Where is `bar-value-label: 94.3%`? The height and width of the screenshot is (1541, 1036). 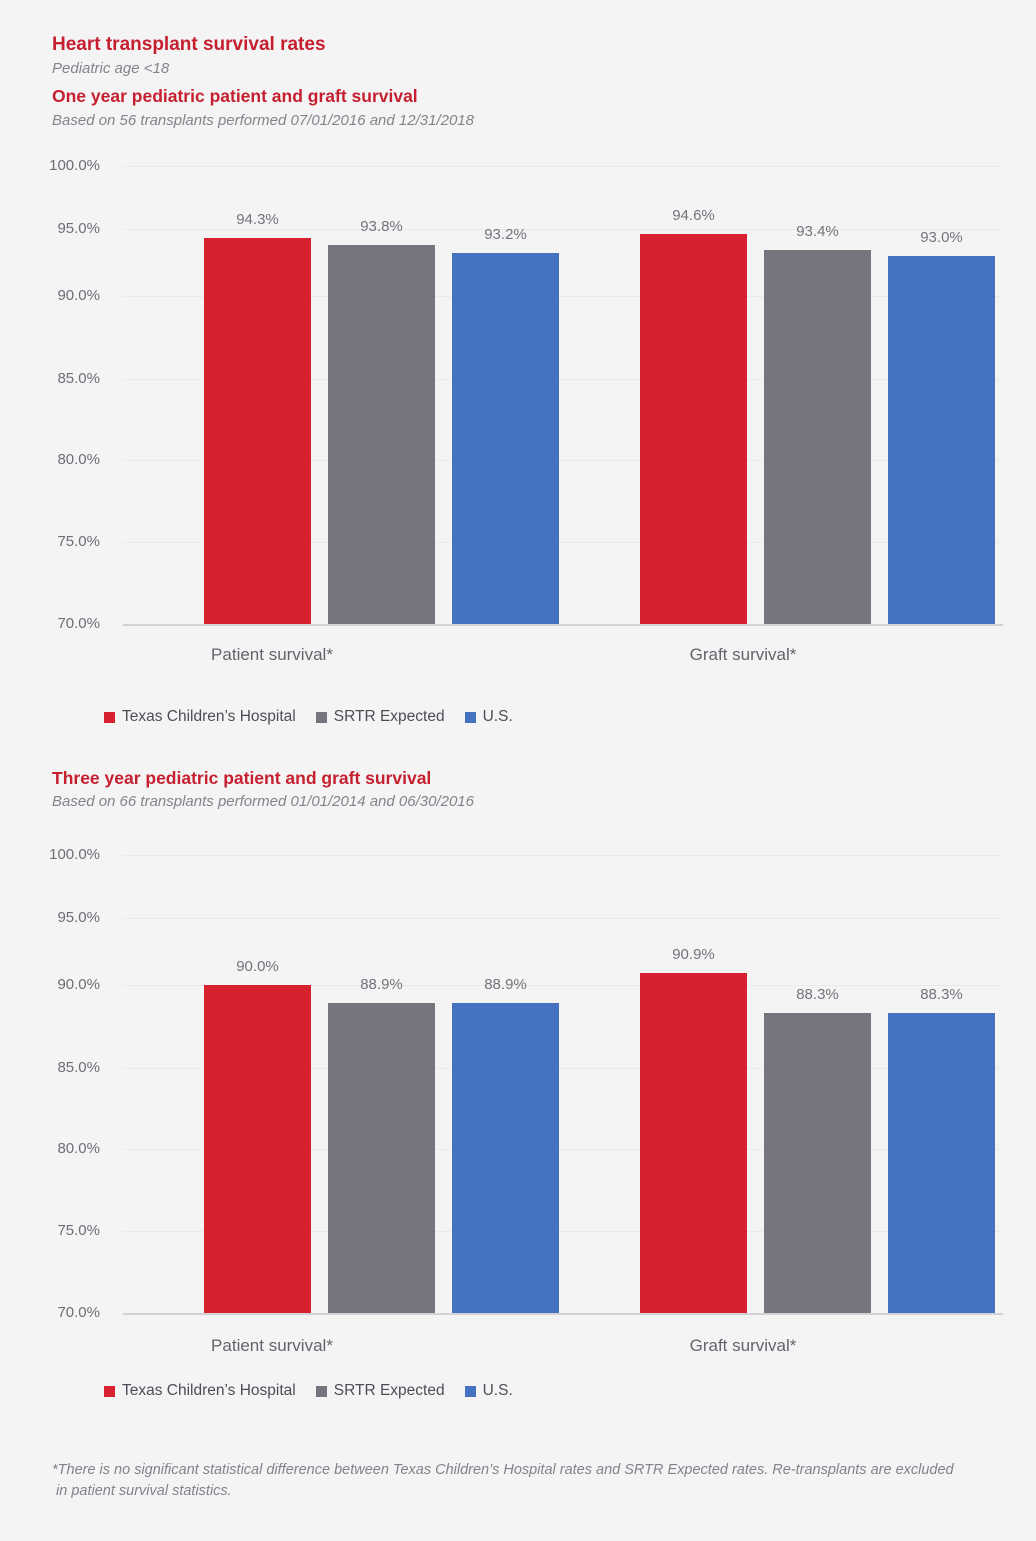
bar-value-label: 94.3% is located at coordinates (257, 220).